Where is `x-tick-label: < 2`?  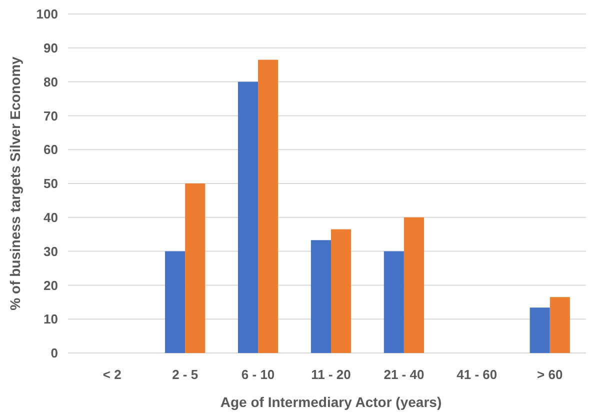 x-tick-label: < 2 is located at coordinates (112, 374).